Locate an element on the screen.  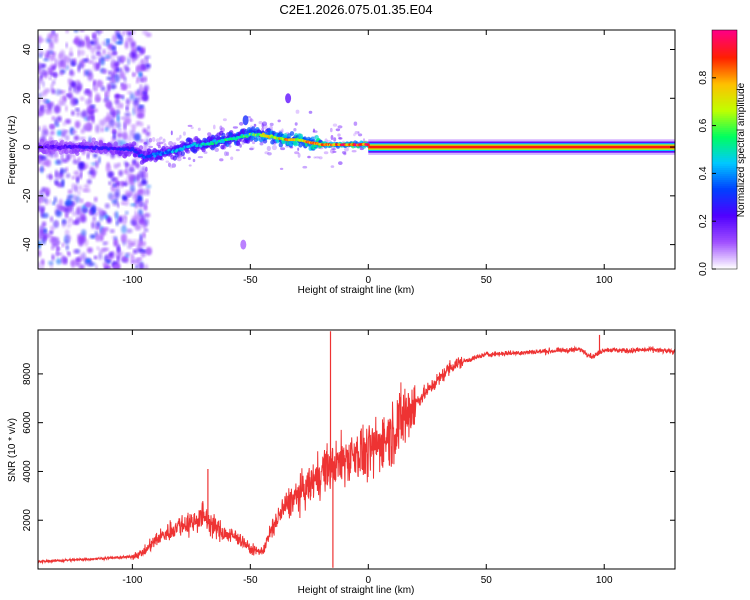
ridge-band is located at coordinates (521, 147).